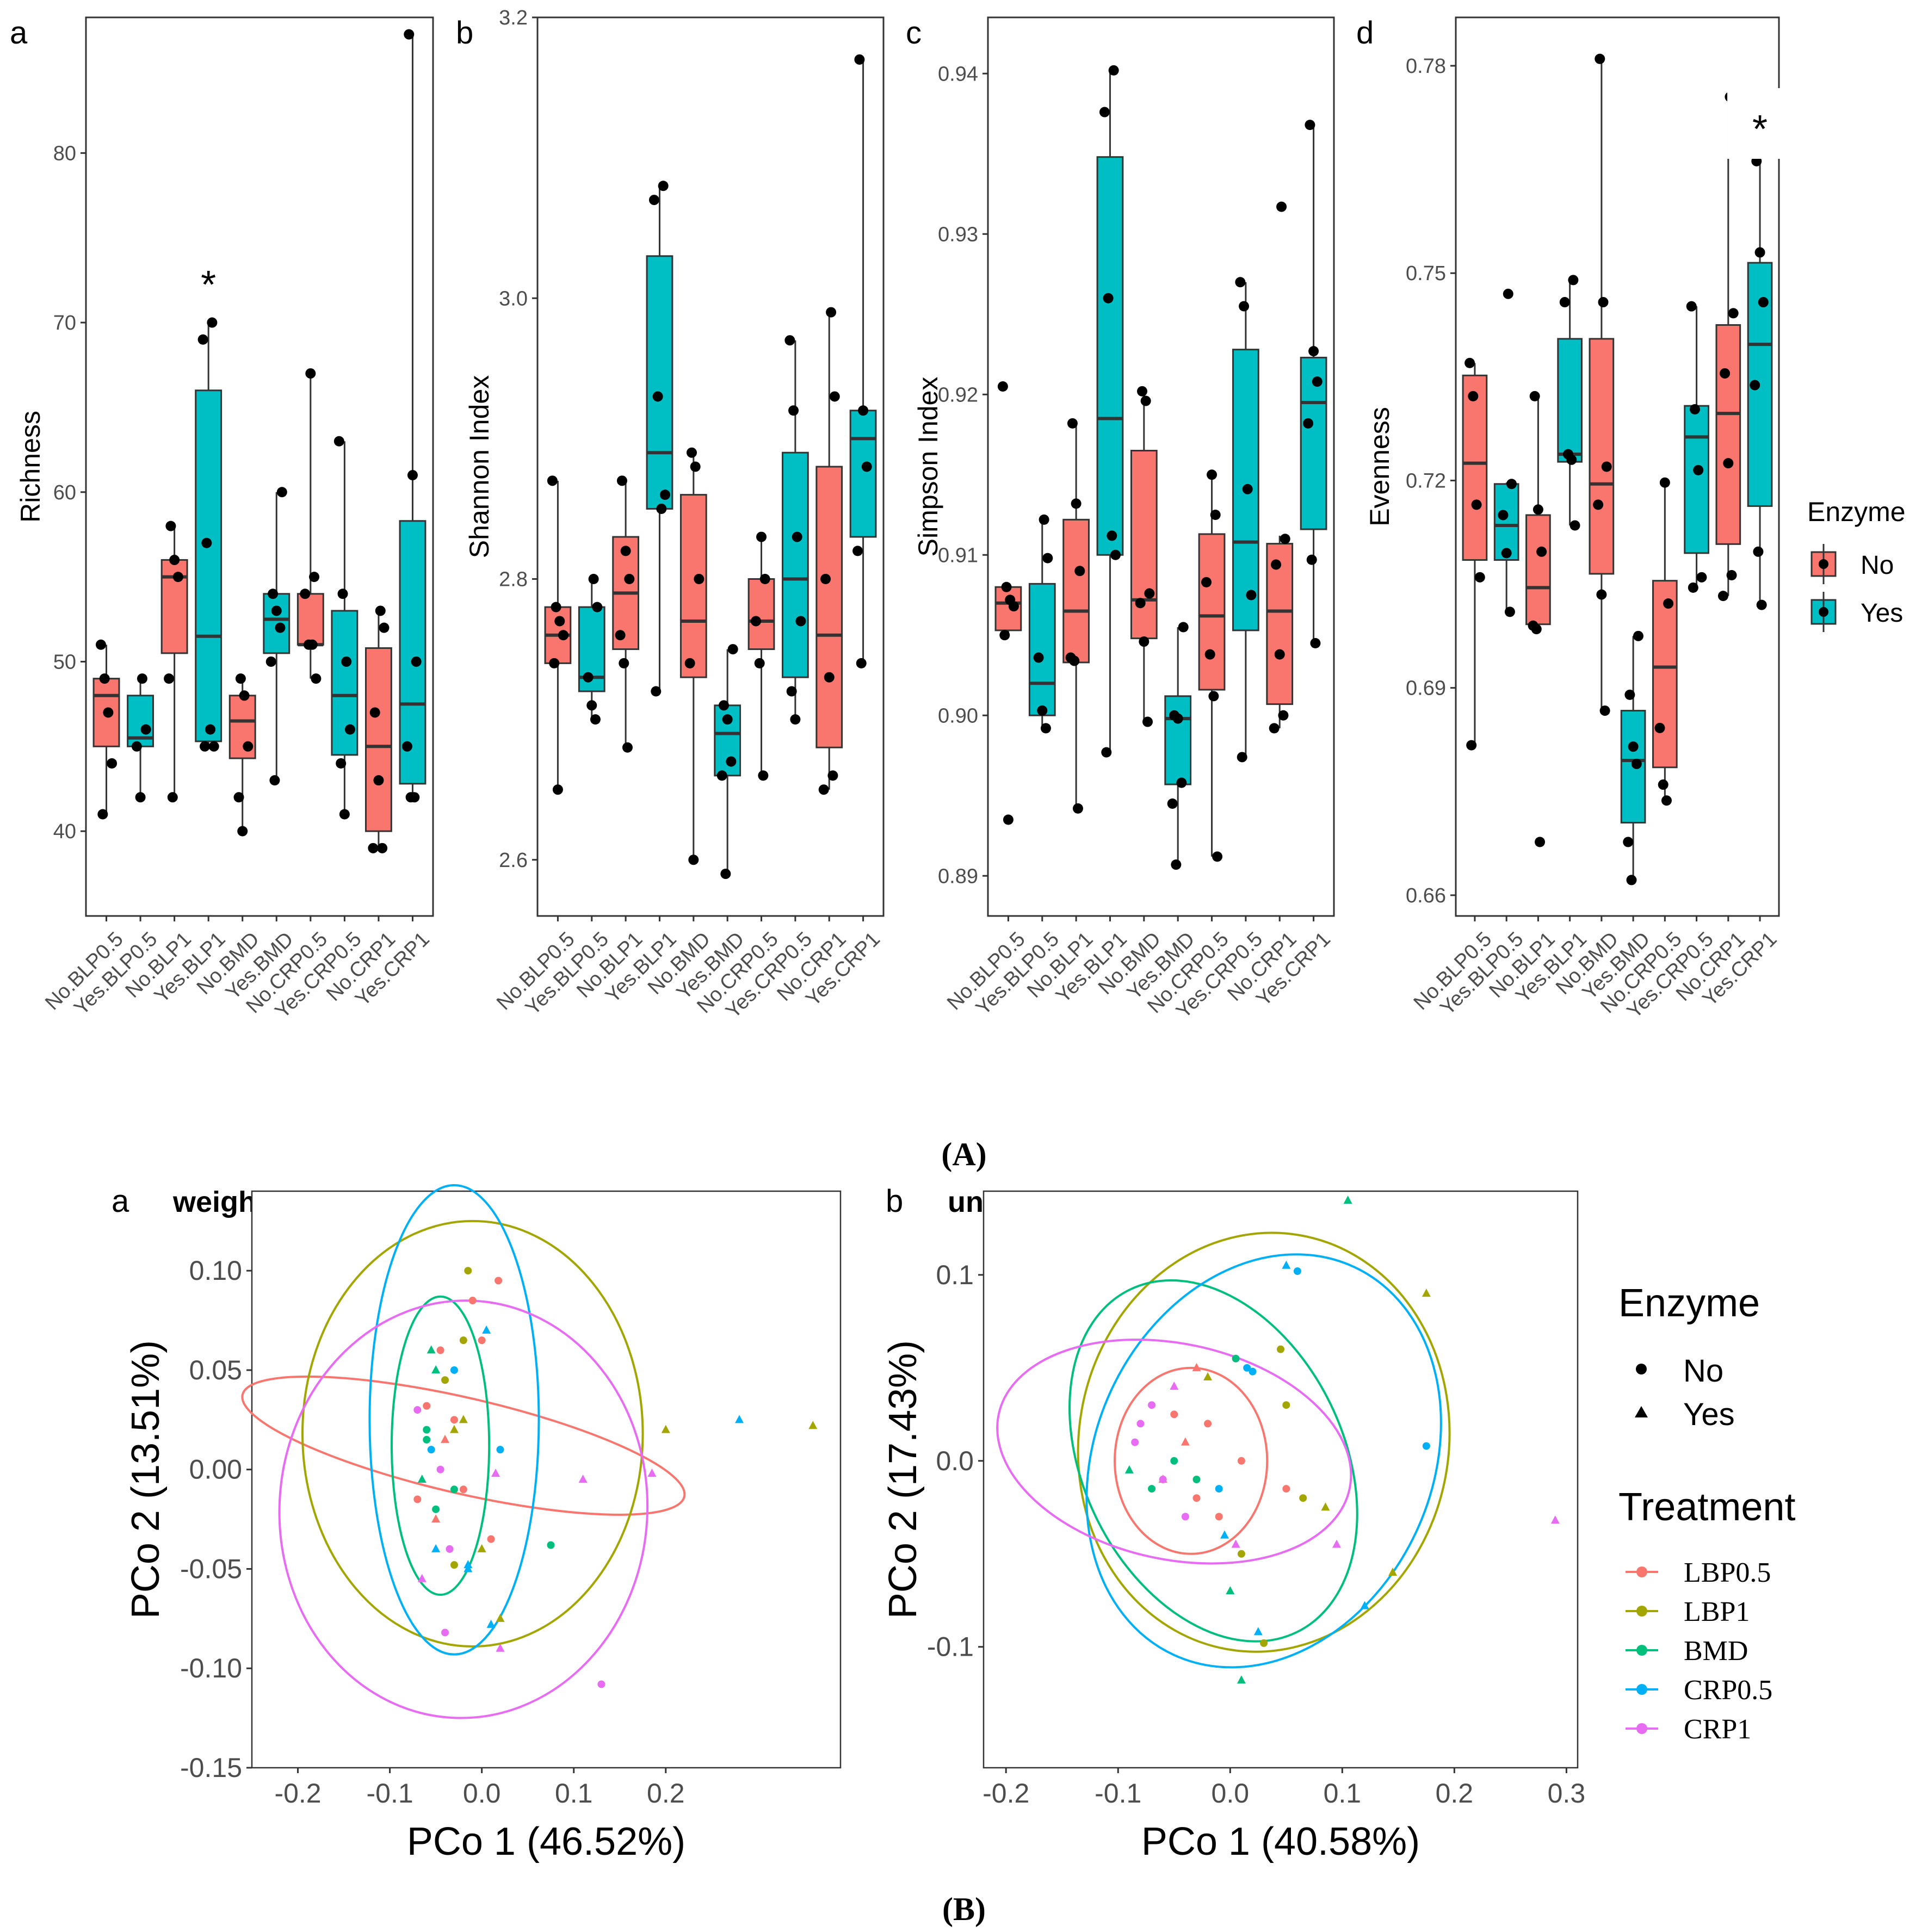  Describe the element at coordinates (1426, 688) in the screenshot. I see `y-tick-label: 0.69` at that location.